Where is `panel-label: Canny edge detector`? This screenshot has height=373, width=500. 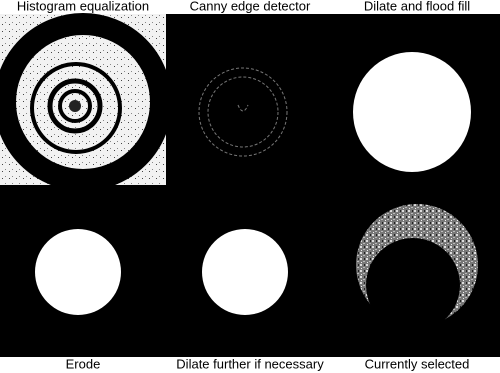 panel-label: Canny edge detector is located at coordinates (250, 6).